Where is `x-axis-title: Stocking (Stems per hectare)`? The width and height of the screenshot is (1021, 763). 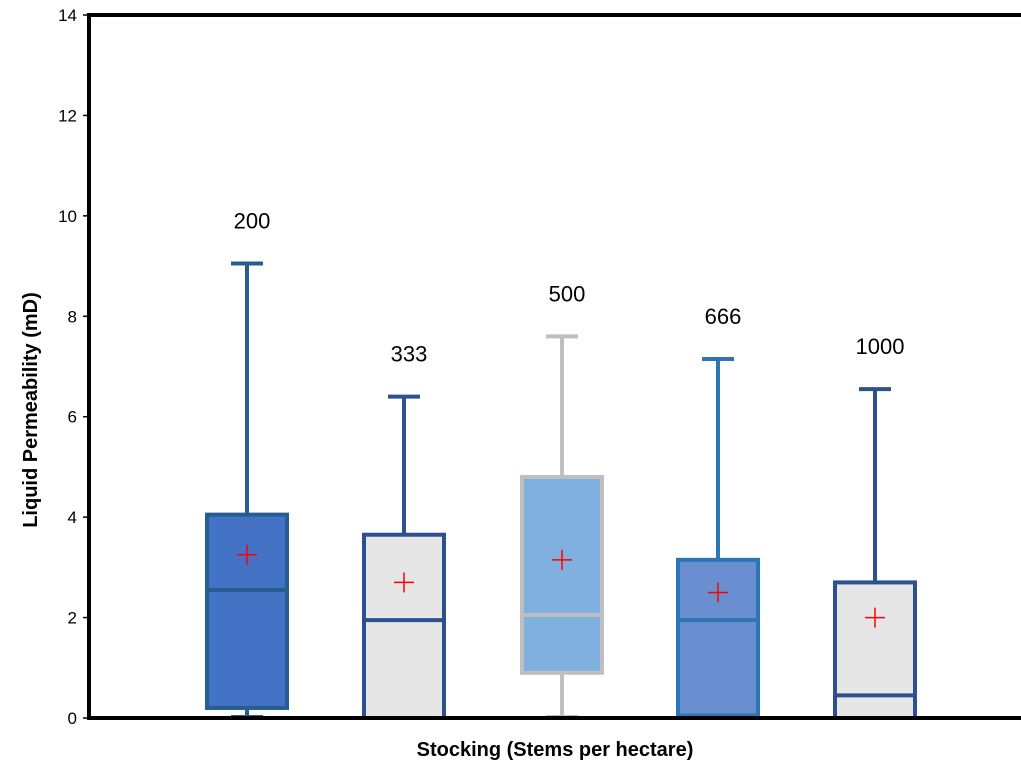
x-axis-title: Stocking (Stems per hectare) is located at coordinates (555, 750).